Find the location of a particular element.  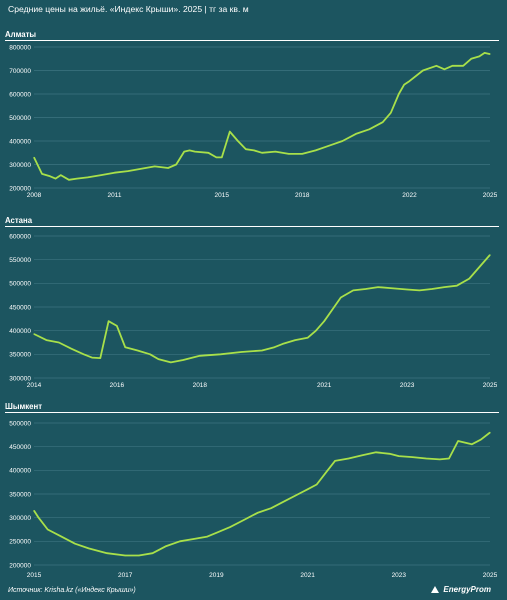

brand: EnergyProm is located at coordinates (460, 589).